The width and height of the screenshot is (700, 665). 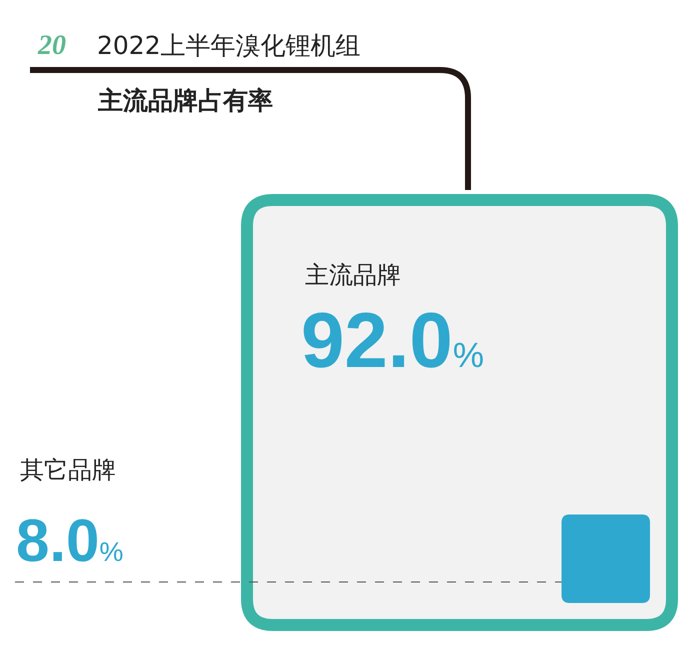 I want to click on text: 主流品牌占有率, so click(x=185, y=100).